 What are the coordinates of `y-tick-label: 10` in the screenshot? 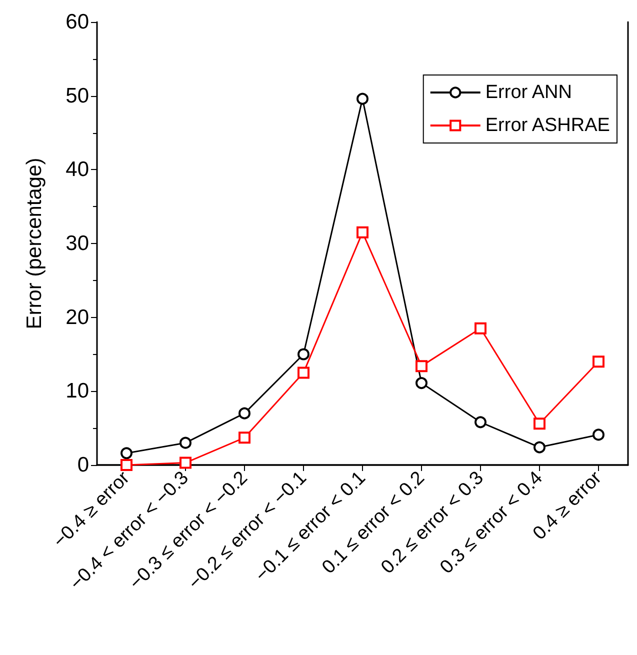 It's located at (77, 391).